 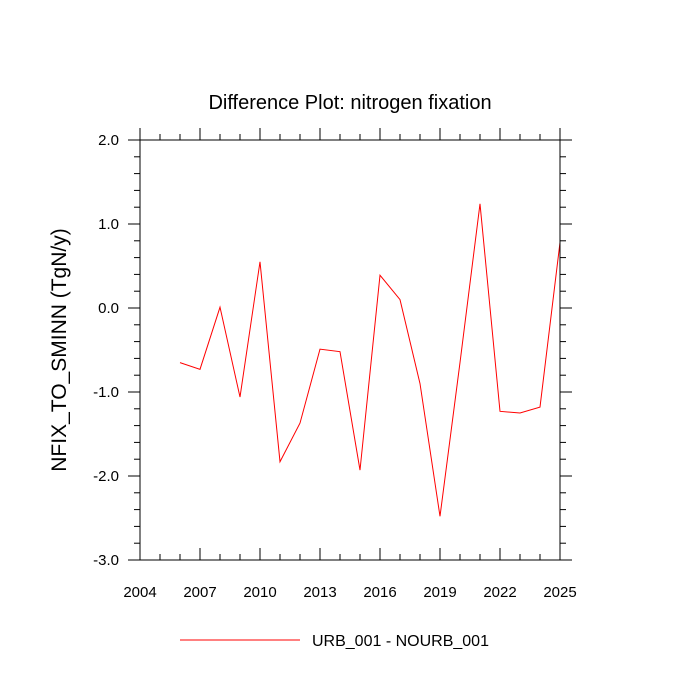 What do you see at coordinates (108, 224) in the screenshot?
I see `y-tick-label: 1.0` at bounding box center [108, 224].